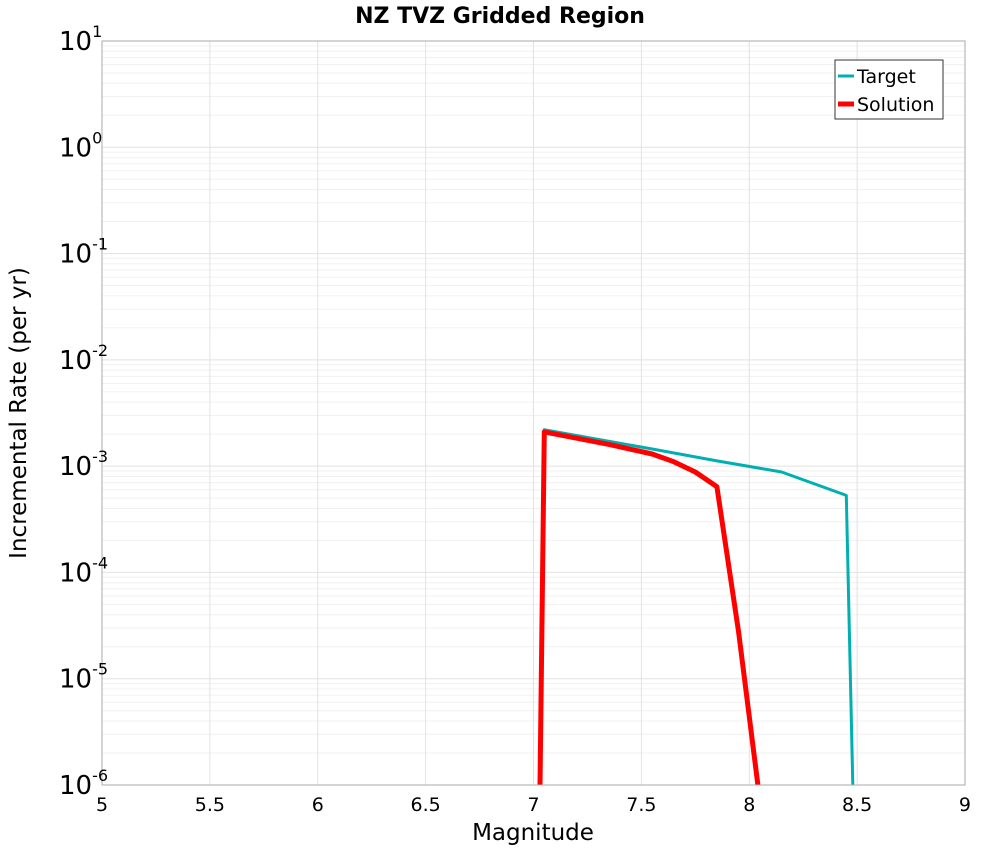 The height and width of the screenshot is (850, 1000). What do you see at coordinates (83, 570) in the screenshot?
I see `y-tick-label: 10⁻⁴` at bounding box center [83, 570].